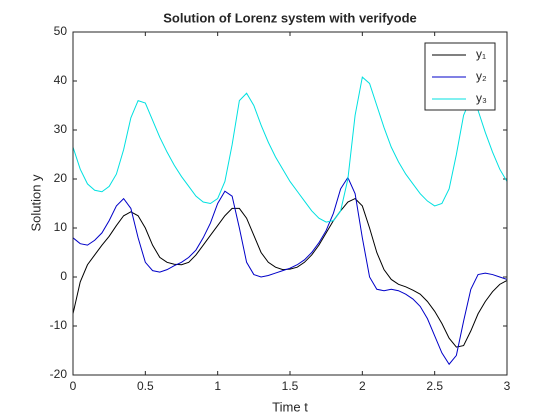  I want to click on legend-label: y₃, so click(481, 98).